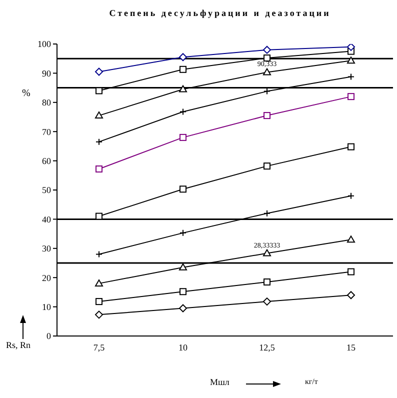  What do you see at coordinates (267, 347) in the screenshot?
I see `x-tick-label: 12,5` at bounding box center [267, 347].